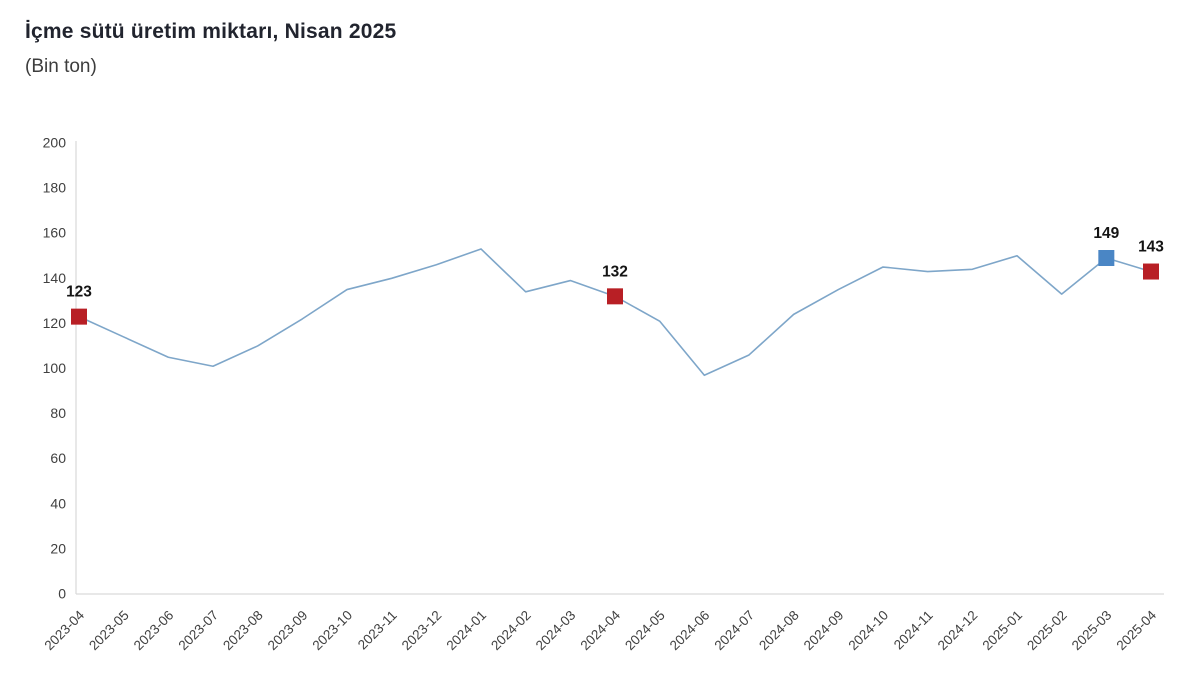 The height and width of the screenshot is (700, 1200). Describe the element at coordinates (211, 31) in the screenshot. I see `chart-title: İçme sütü üretim miktarı, Nisan 2025` at that location.